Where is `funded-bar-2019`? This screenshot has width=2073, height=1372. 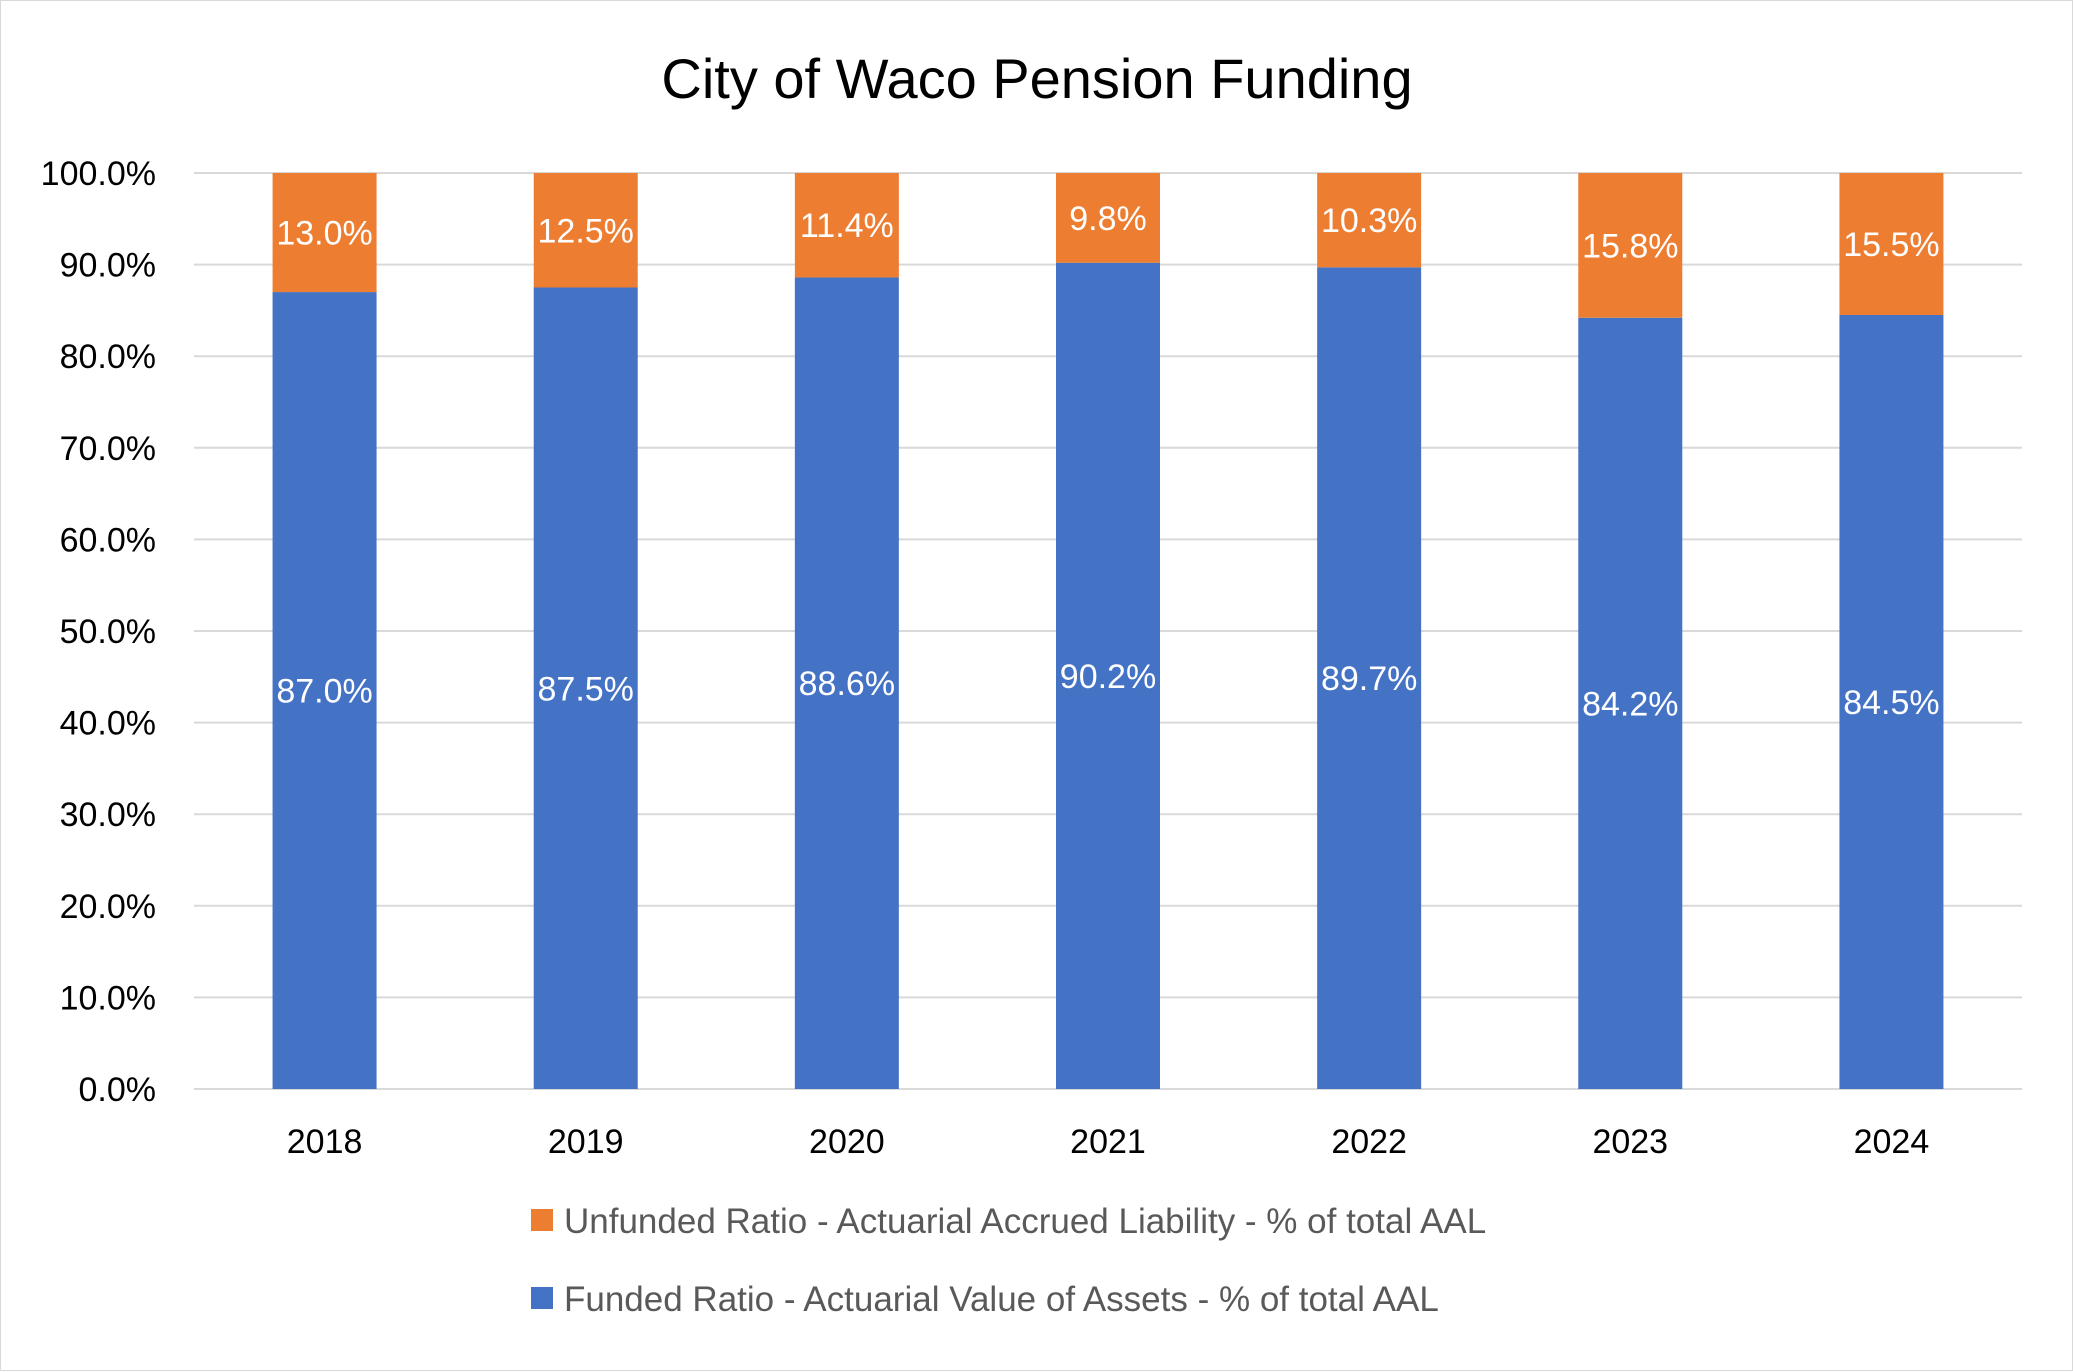 funded-bar-2019 is located at coordinates (585, 688).